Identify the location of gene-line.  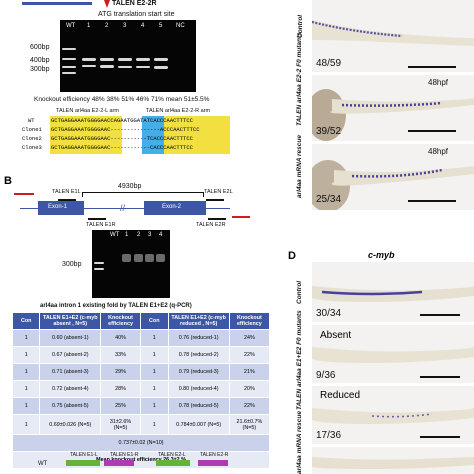
(125, 208).